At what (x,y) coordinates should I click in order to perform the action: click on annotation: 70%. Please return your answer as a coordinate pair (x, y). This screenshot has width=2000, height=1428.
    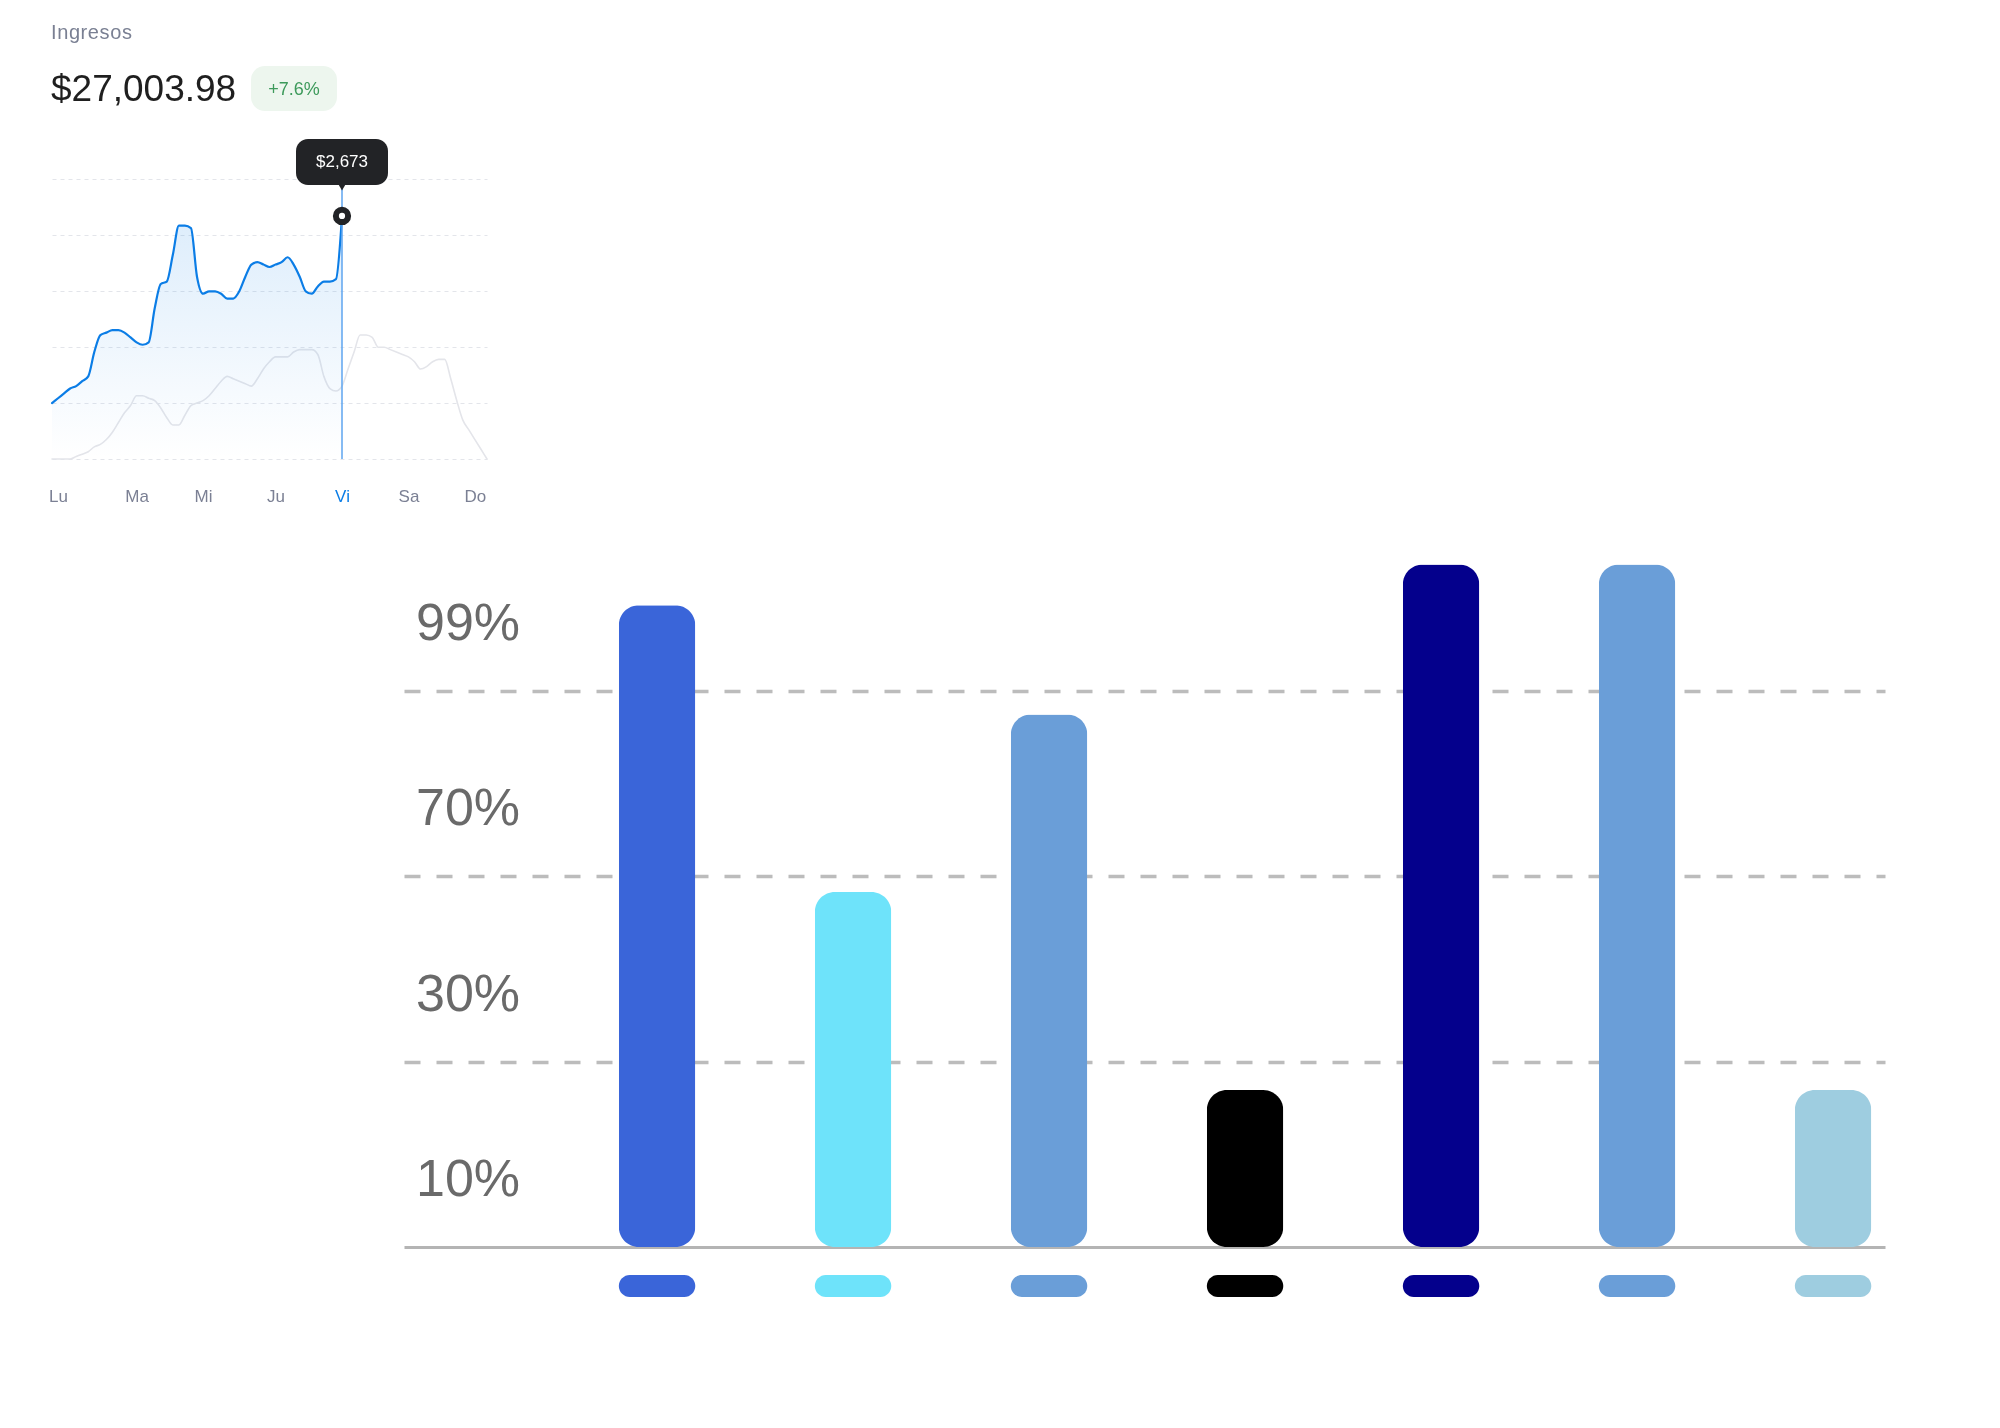
    Looking at the image, I should click on (468, 807).